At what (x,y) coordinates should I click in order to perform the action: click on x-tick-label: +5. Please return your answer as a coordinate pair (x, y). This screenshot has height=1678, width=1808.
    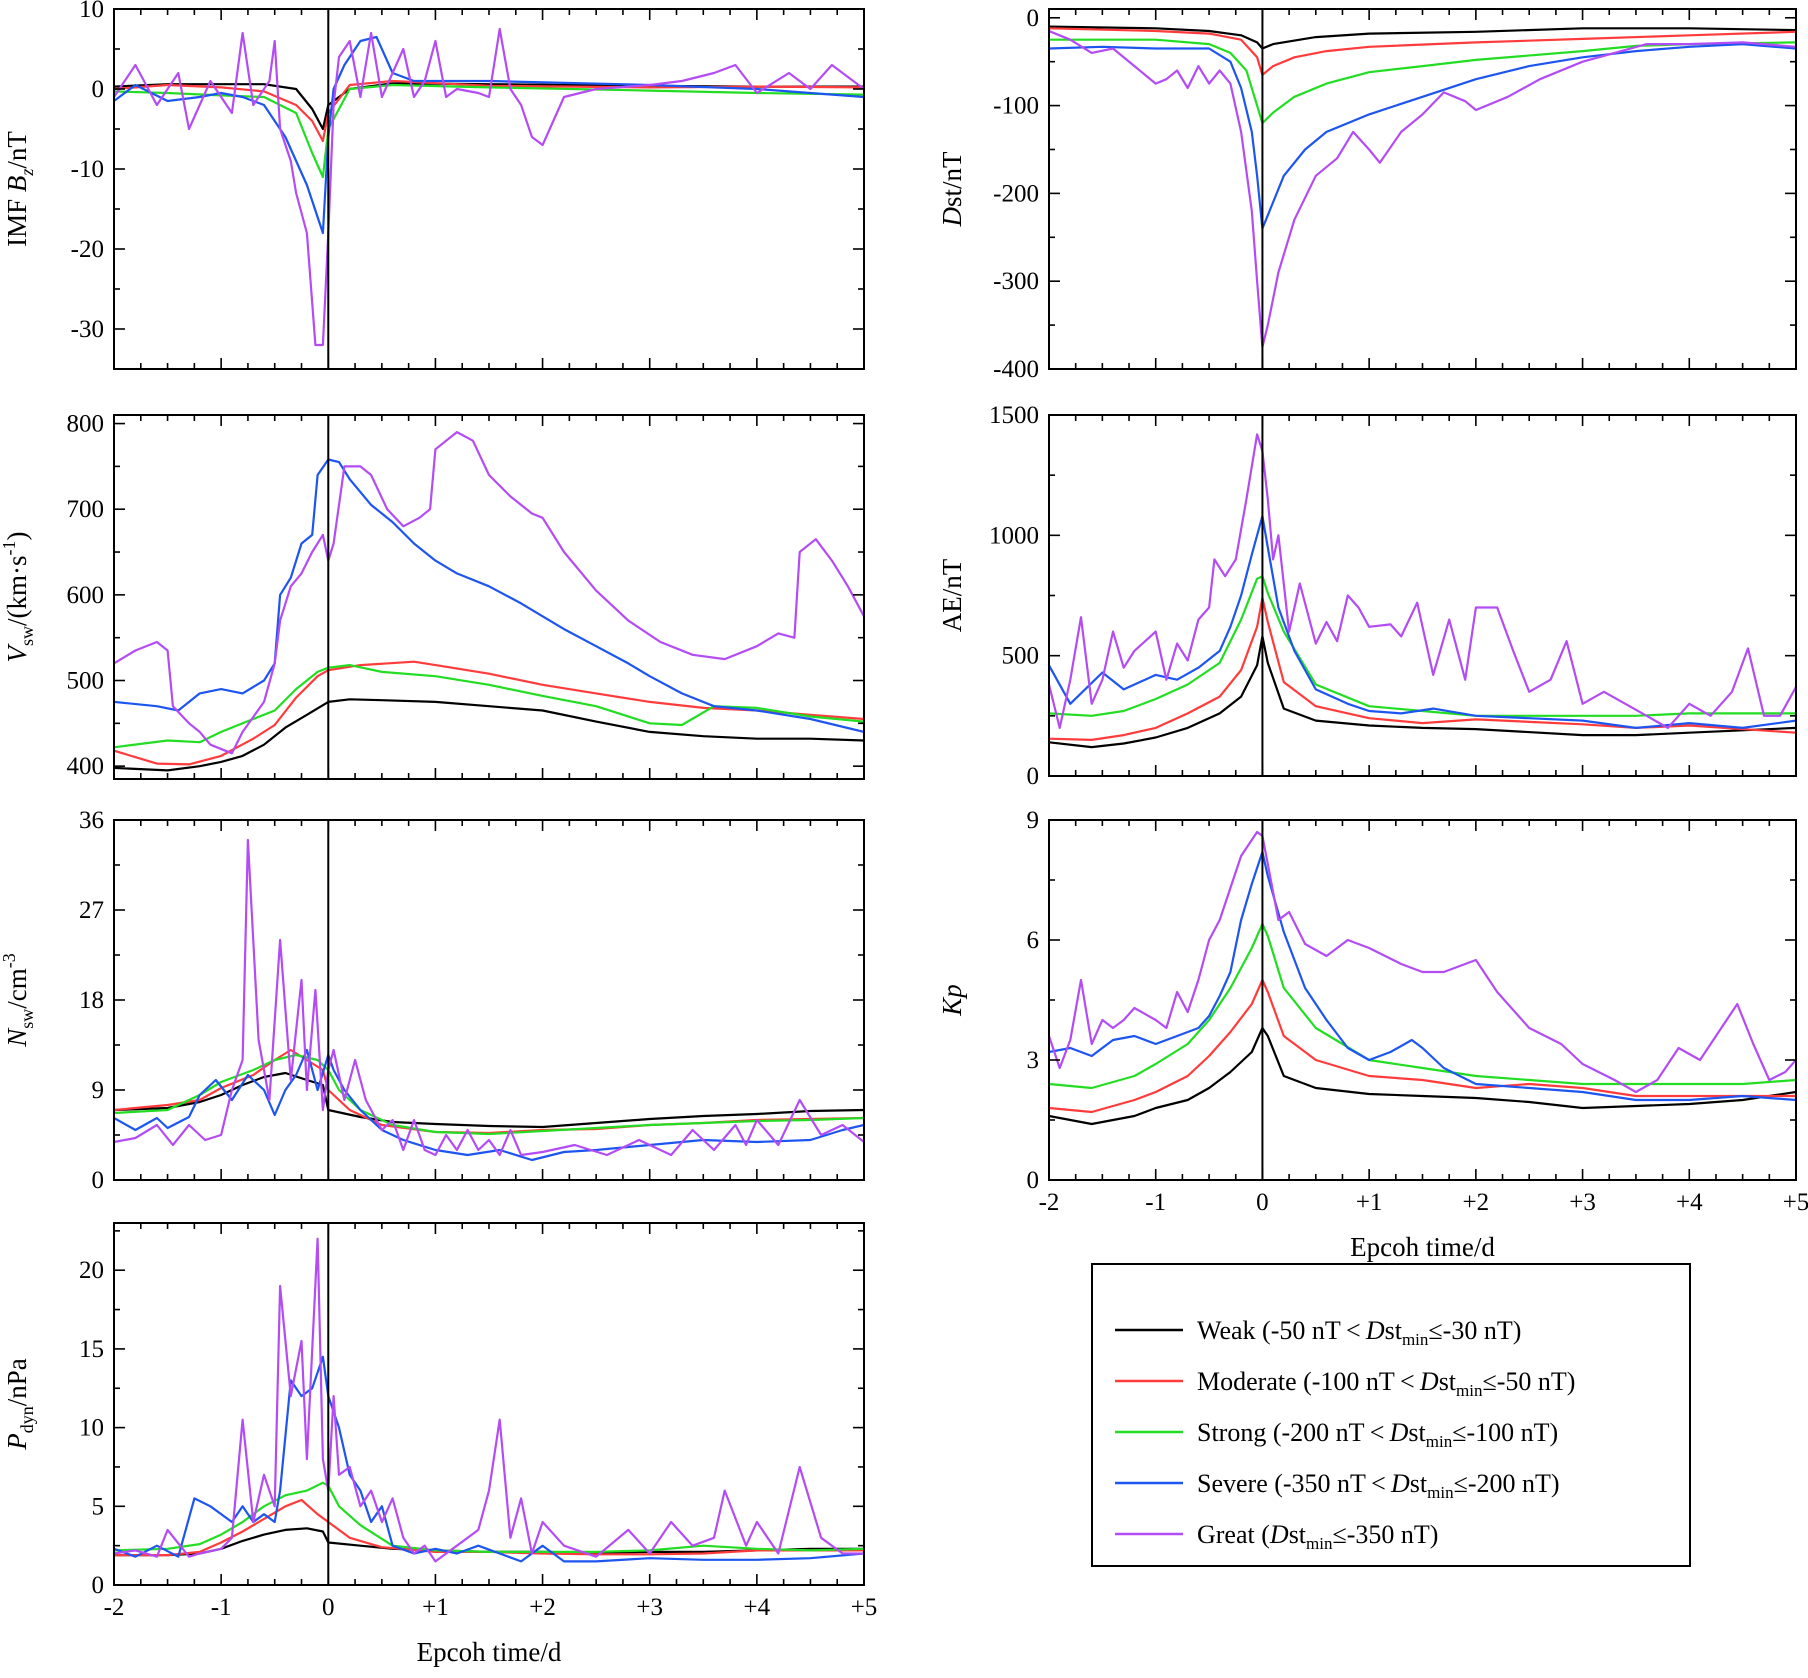
    Looking at the image, I should click on (1795, 1202).